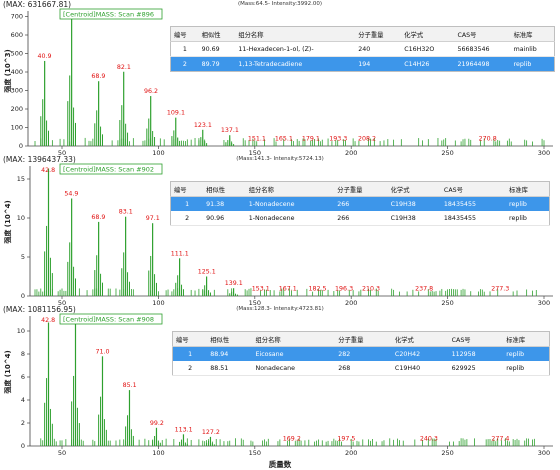 Image resolution: width=560 pixels, height=470 pixels. What do you see at coordinates (17, 35) in the screenshot?
I see `y-tick-label: 600` at bounding box center [17, 35].